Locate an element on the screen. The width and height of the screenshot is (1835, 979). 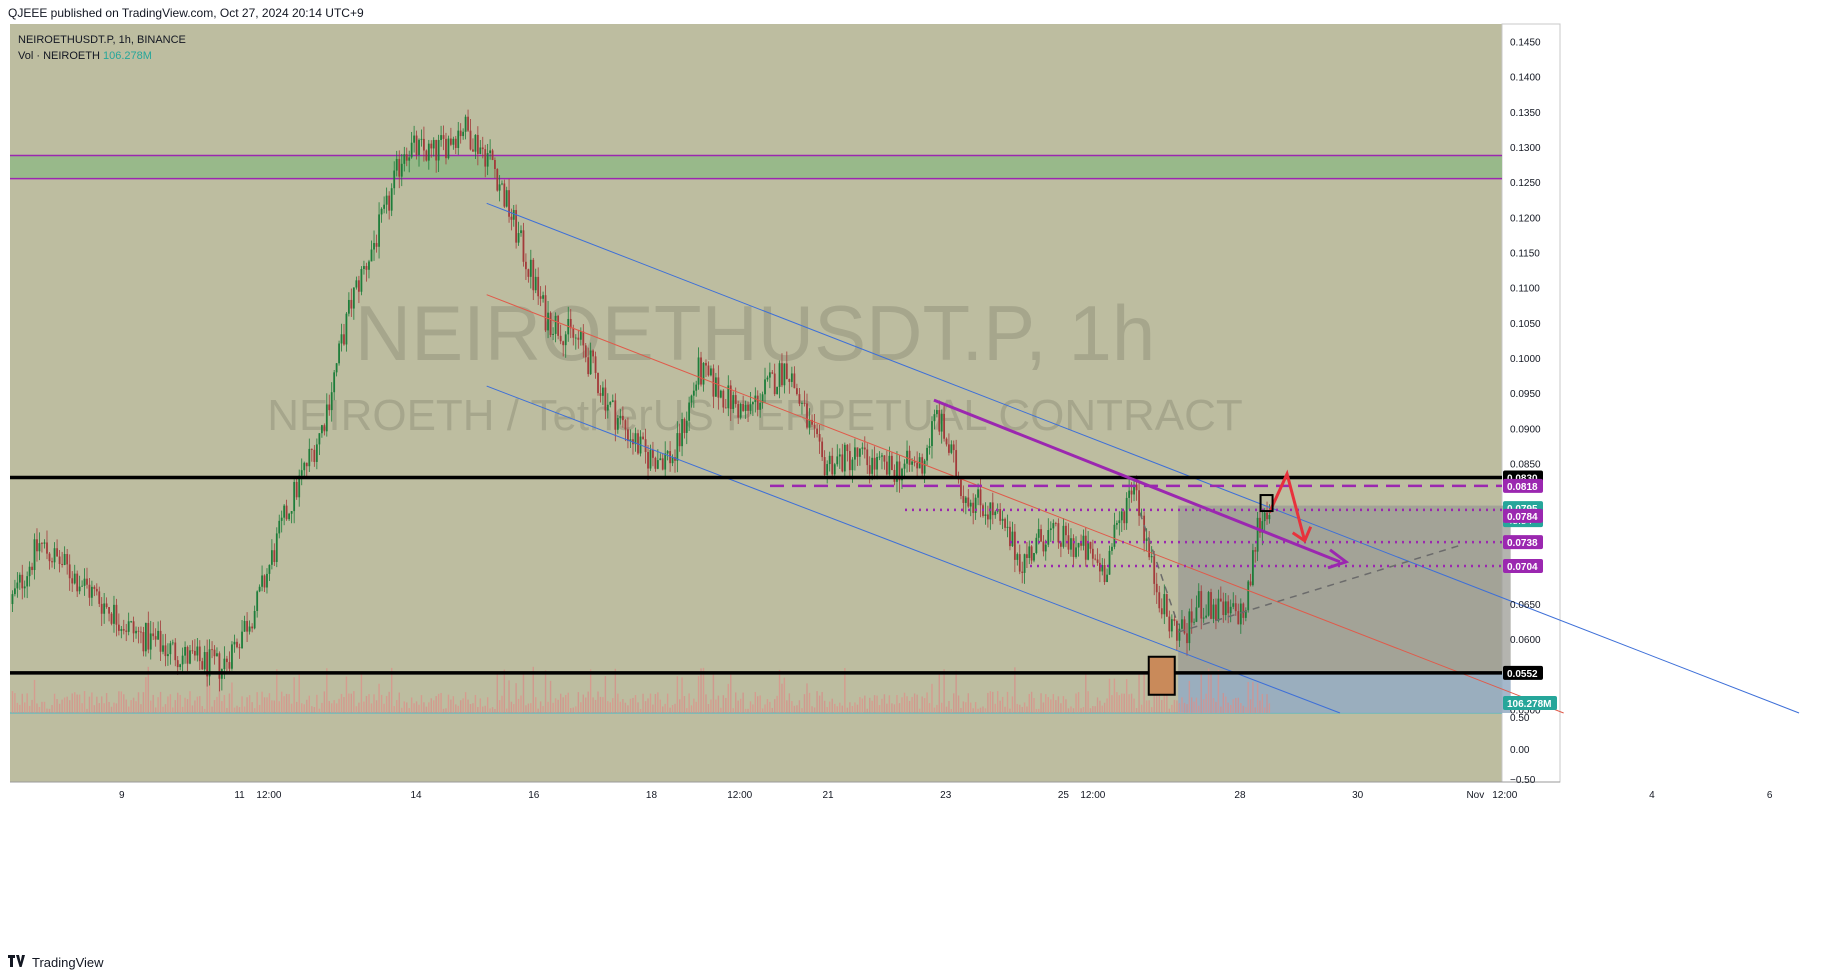
price-label-text: 0.0784 is located at coordinates (1522, 517).